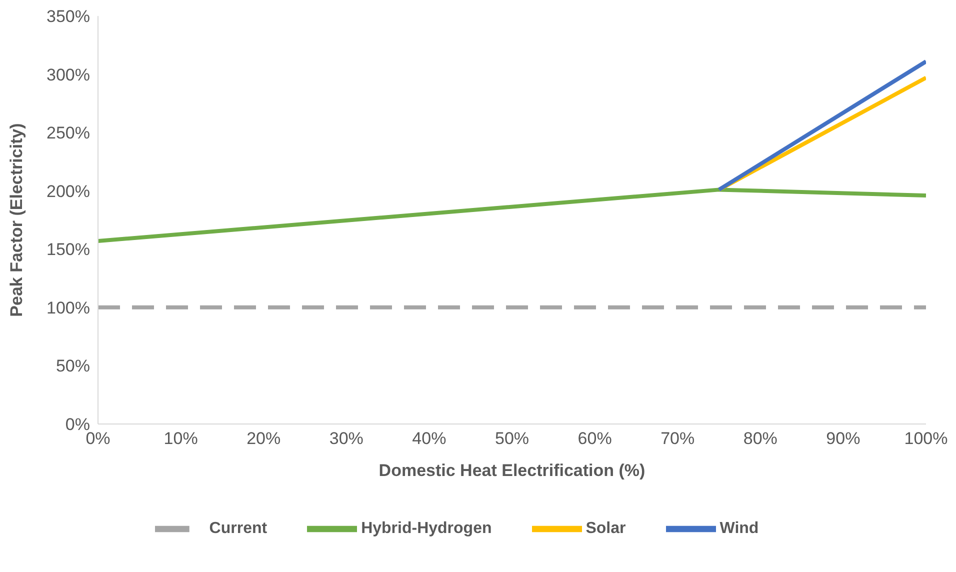  Describe the element at coordinates (238, 529) in the screenshot. I see `legend-label: Current` at that location.